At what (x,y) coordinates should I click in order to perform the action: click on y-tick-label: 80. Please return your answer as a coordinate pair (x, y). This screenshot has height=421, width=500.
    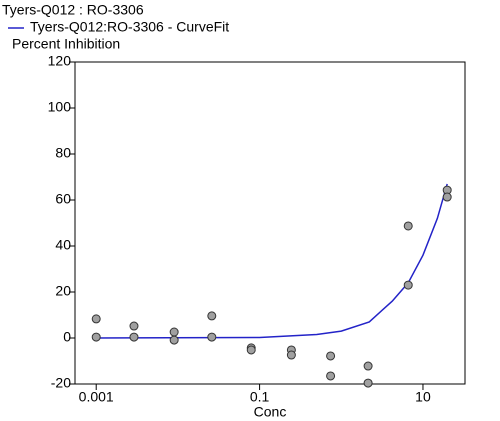
    Looking at the image, I should click on (63, 153).